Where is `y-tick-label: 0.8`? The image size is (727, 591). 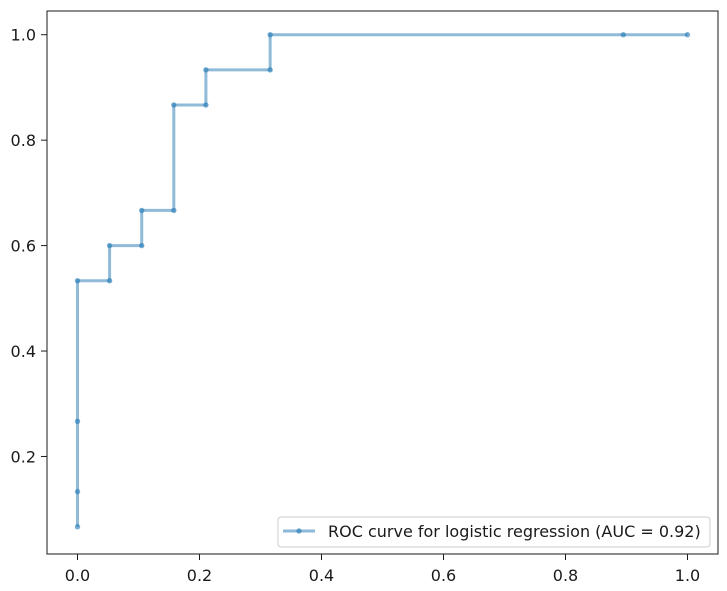 y-tick-label: 0.8 is located at coordinates (23, 140).